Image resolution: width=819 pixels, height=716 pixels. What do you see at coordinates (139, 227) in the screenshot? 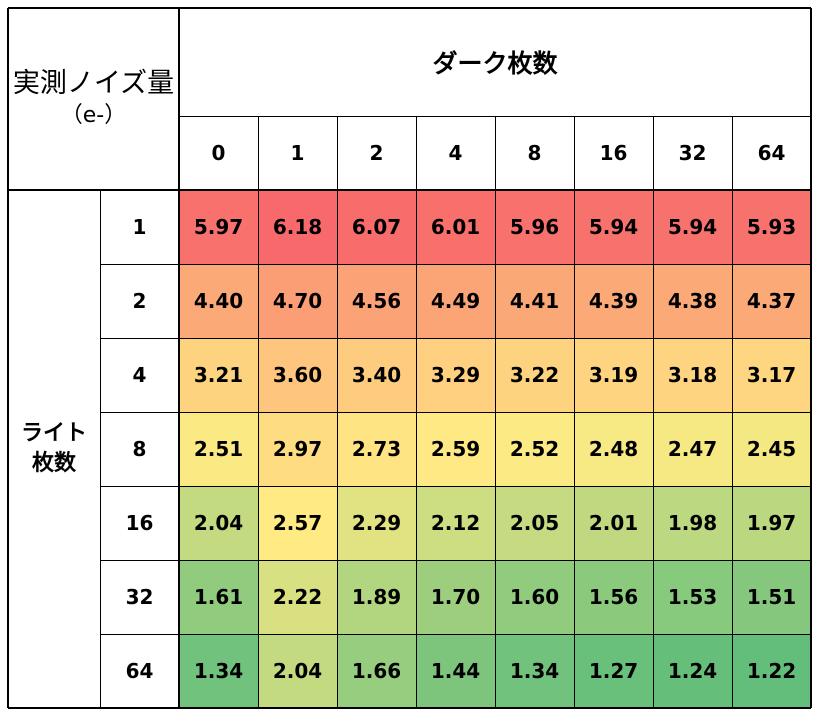
I see `row-header: 1` at bounding box center [139, 227].